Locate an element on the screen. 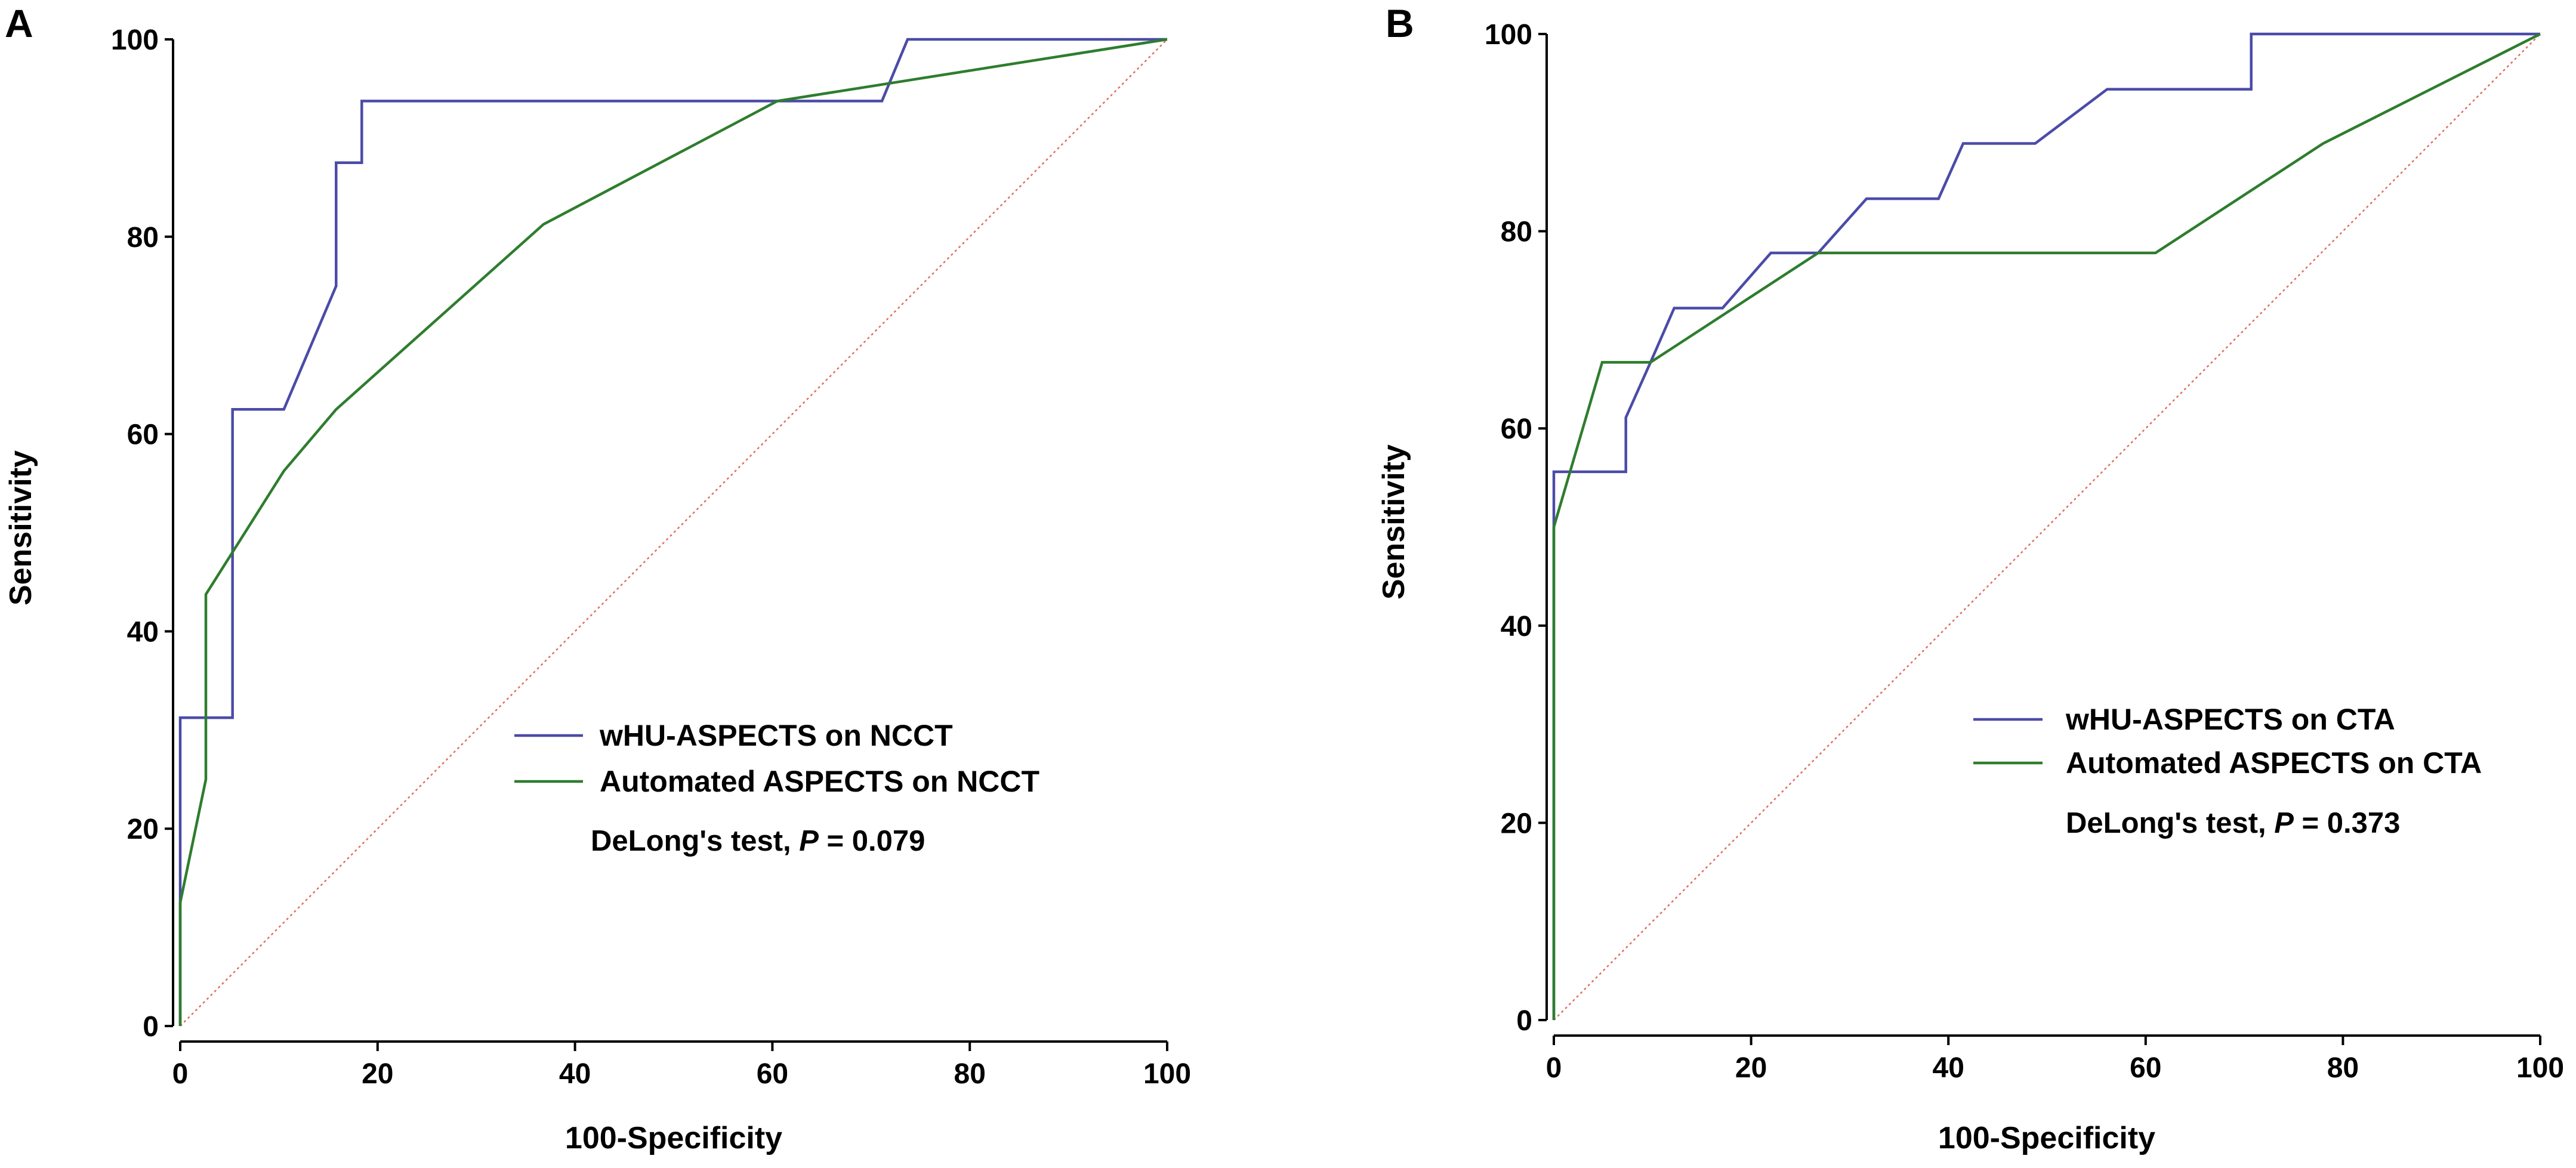 The width and height of the screenshot is (2576, 1168). delong-test-annotation: DeLong's test, P = 0.373 is located at coordinates (2233, 823).